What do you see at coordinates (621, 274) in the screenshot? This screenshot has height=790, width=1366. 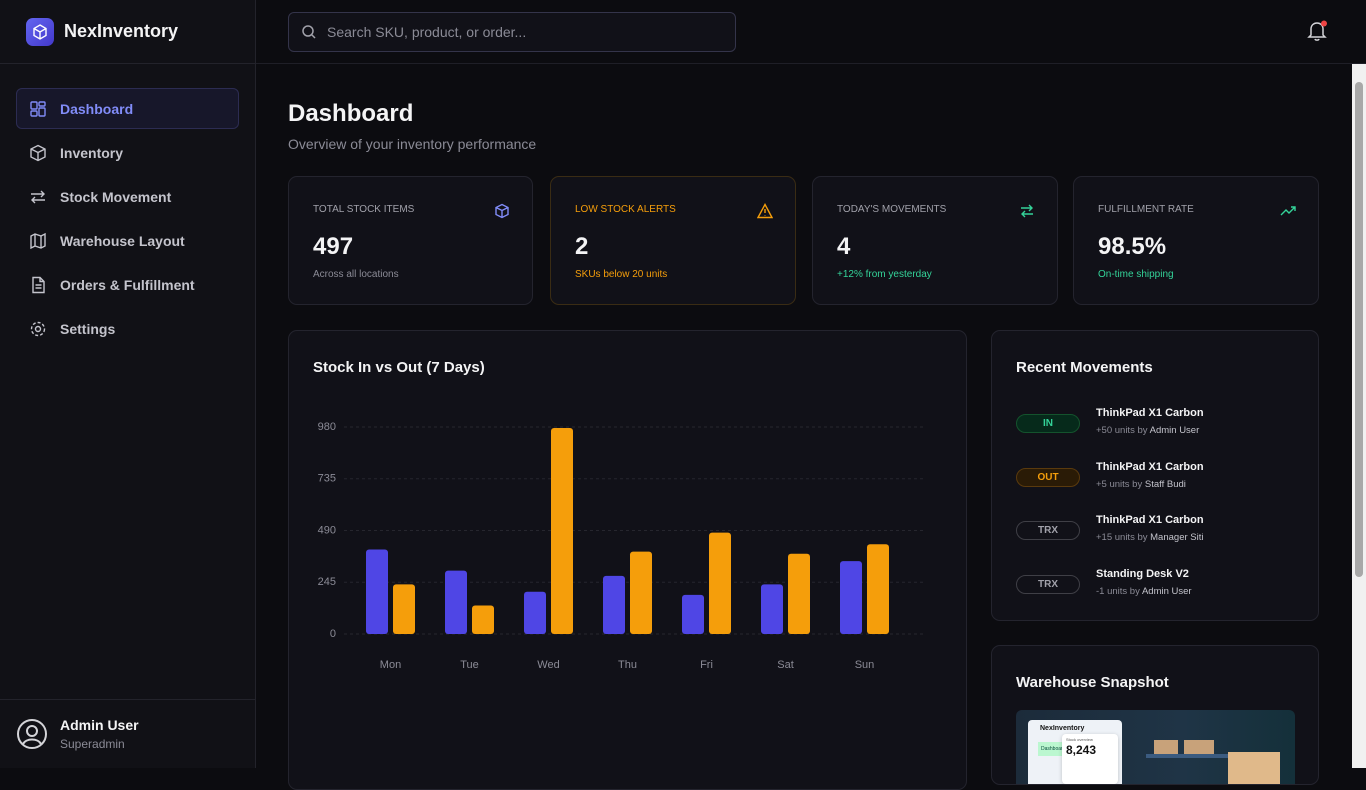 I see `stat-note: SKUs below 20 units` at bounding box center [621, 274].